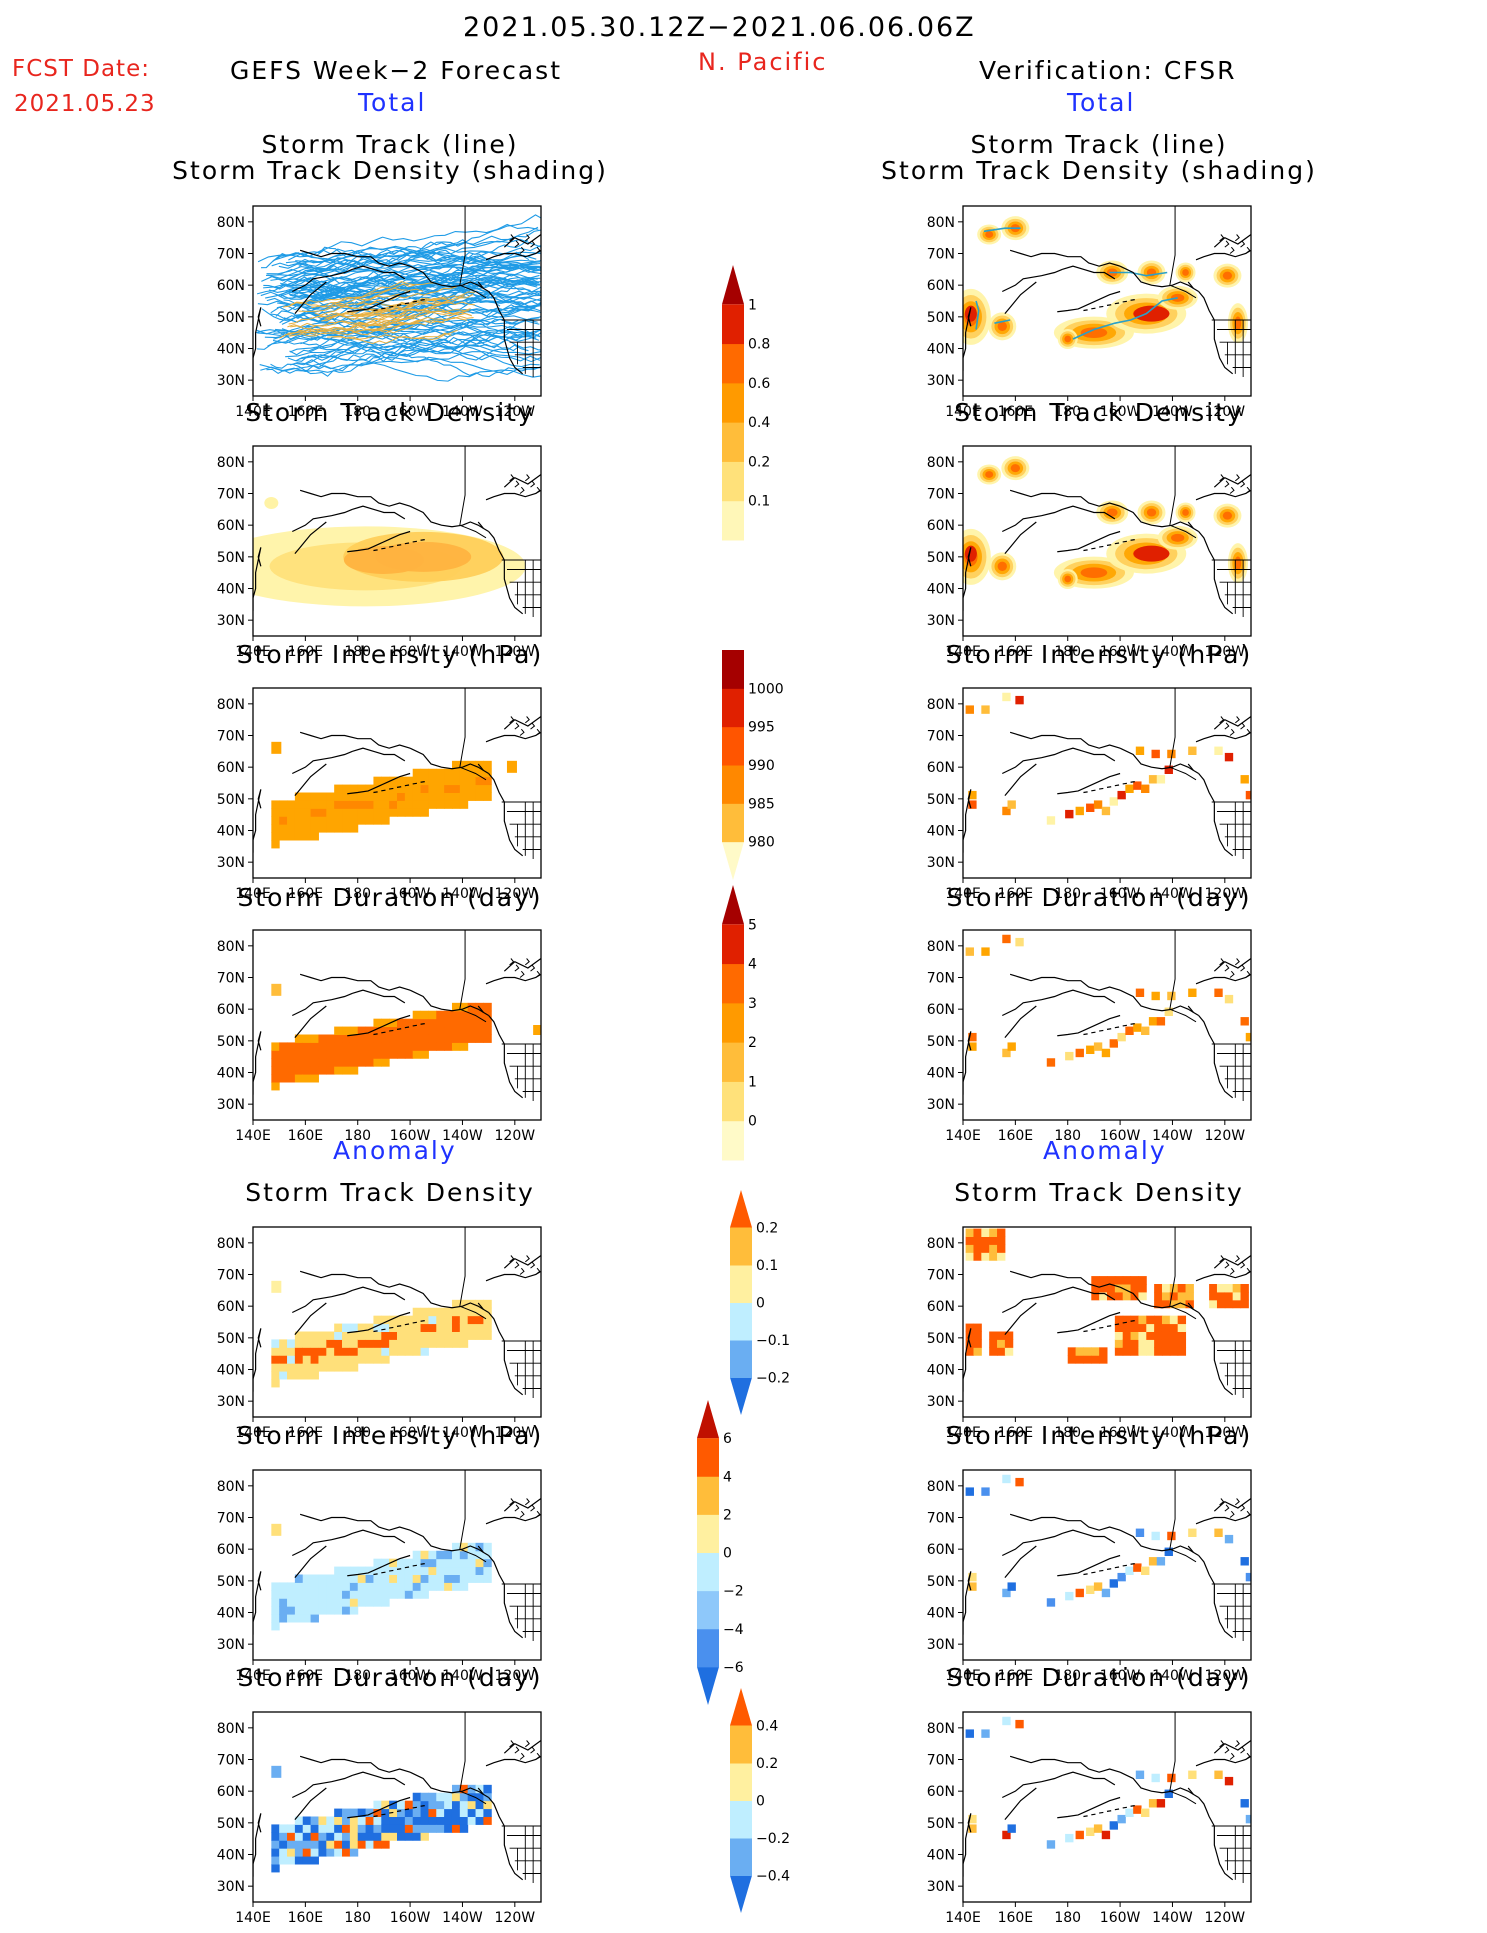 This screenshot has height=1933, width=1487. Describe the element at coordinates (752, 1004) in the screenshot. I see `colorbar-label: 3` at that location.